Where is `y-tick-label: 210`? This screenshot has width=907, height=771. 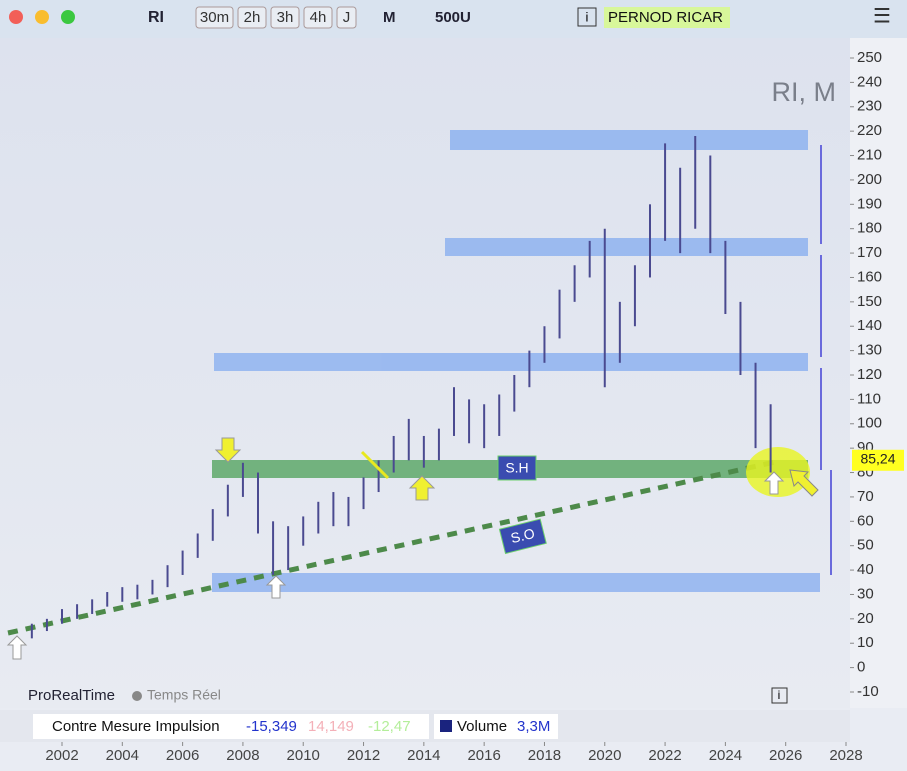
y-tick-label: 210 is located at coordinates (869, 155).